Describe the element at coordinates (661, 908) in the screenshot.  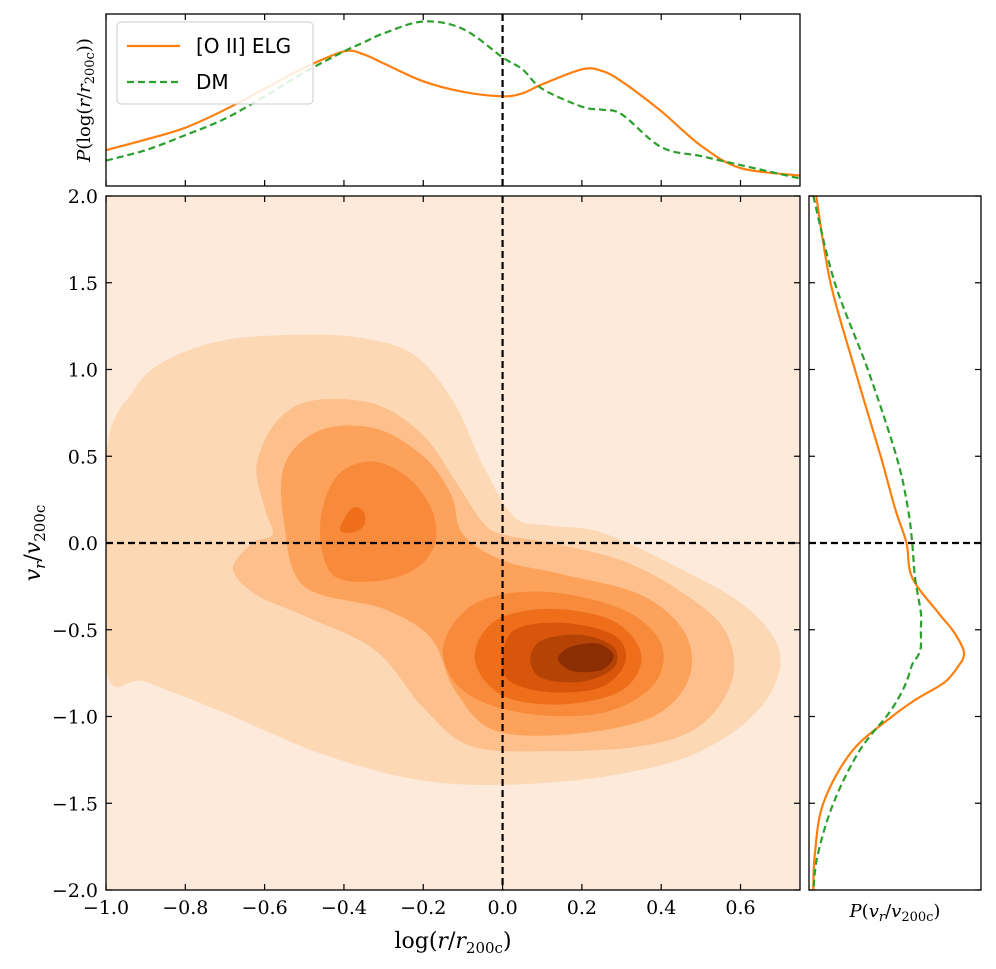
I see `main-x-tick-label: 0.4` at that location.